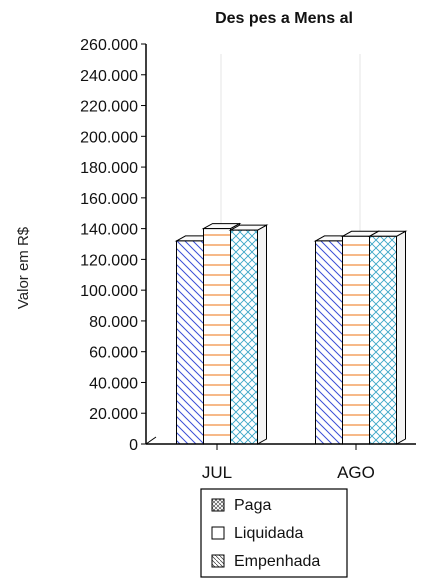 The width and height of the screenshot is (423, 587). Describe the element at coordinates (113, 353) in the screenshot. I see `y-tick-label: 60.000` at that location.